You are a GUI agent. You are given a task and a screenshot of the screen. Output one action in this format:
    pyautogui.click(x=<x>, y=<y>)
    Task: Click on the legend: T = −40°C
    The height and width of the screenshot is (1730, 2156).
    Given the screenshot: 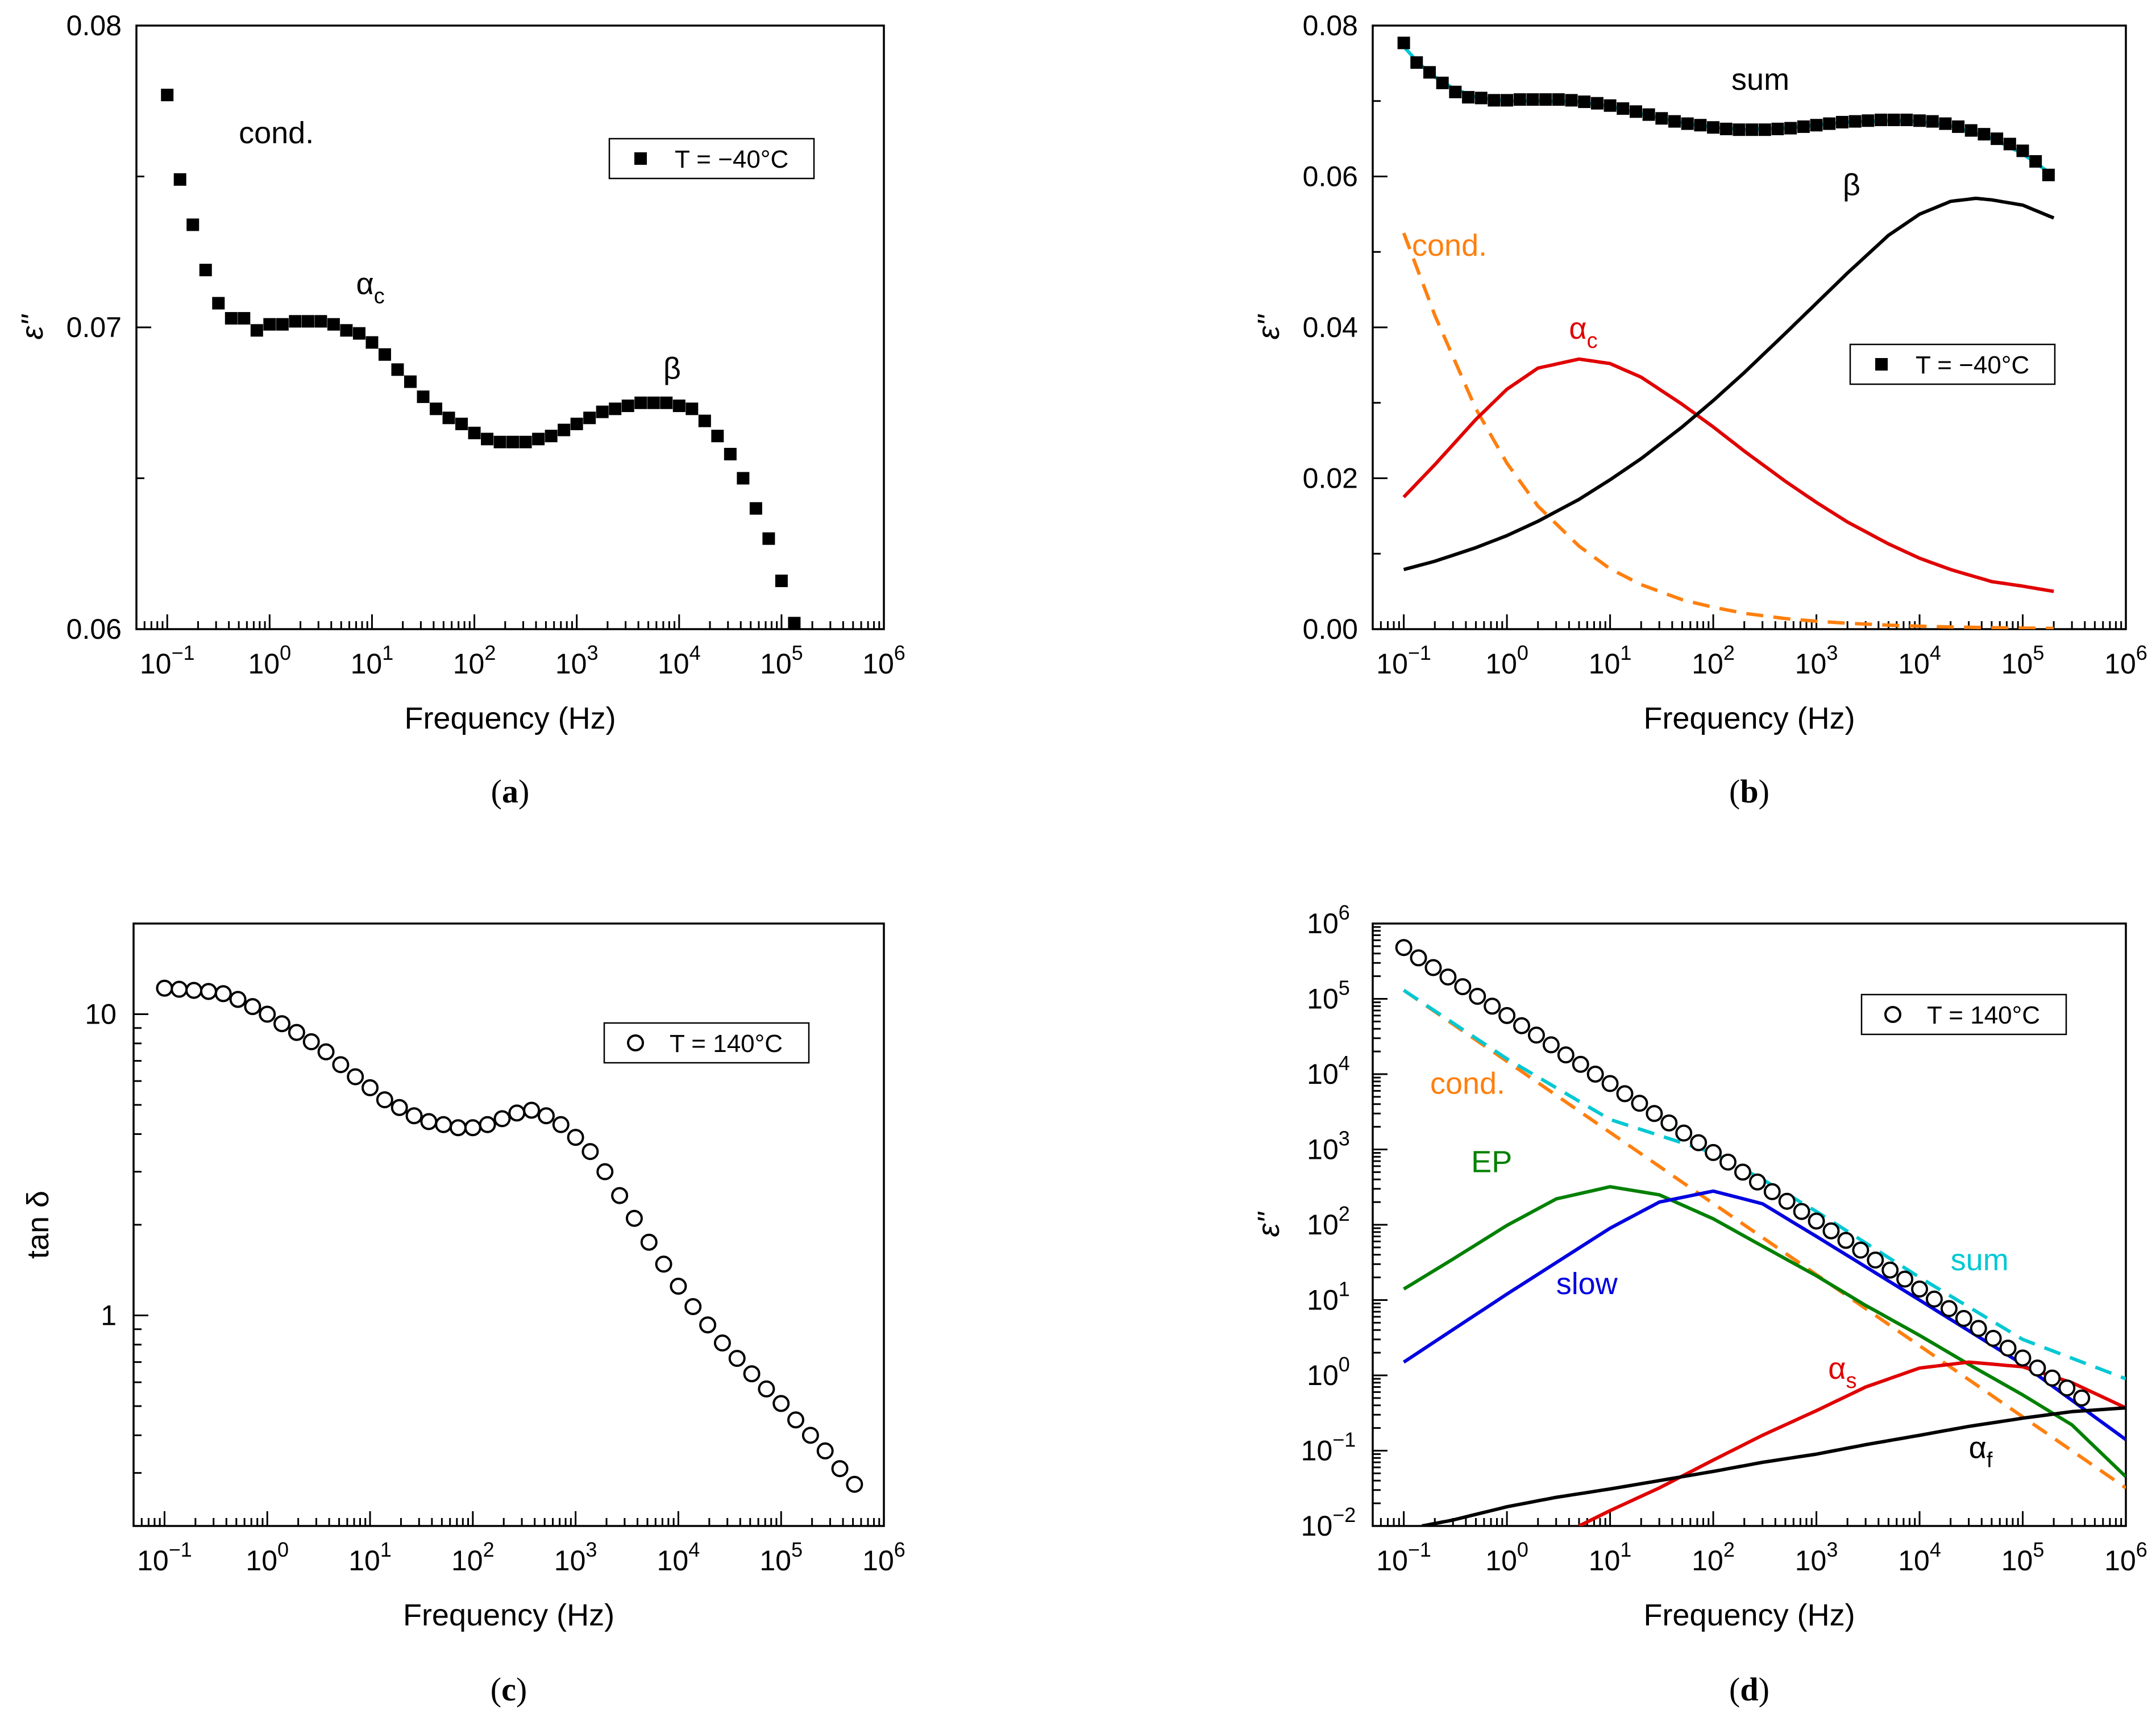 What is the action you would take?
    pyautogui.click(x=1953, y=364)
    